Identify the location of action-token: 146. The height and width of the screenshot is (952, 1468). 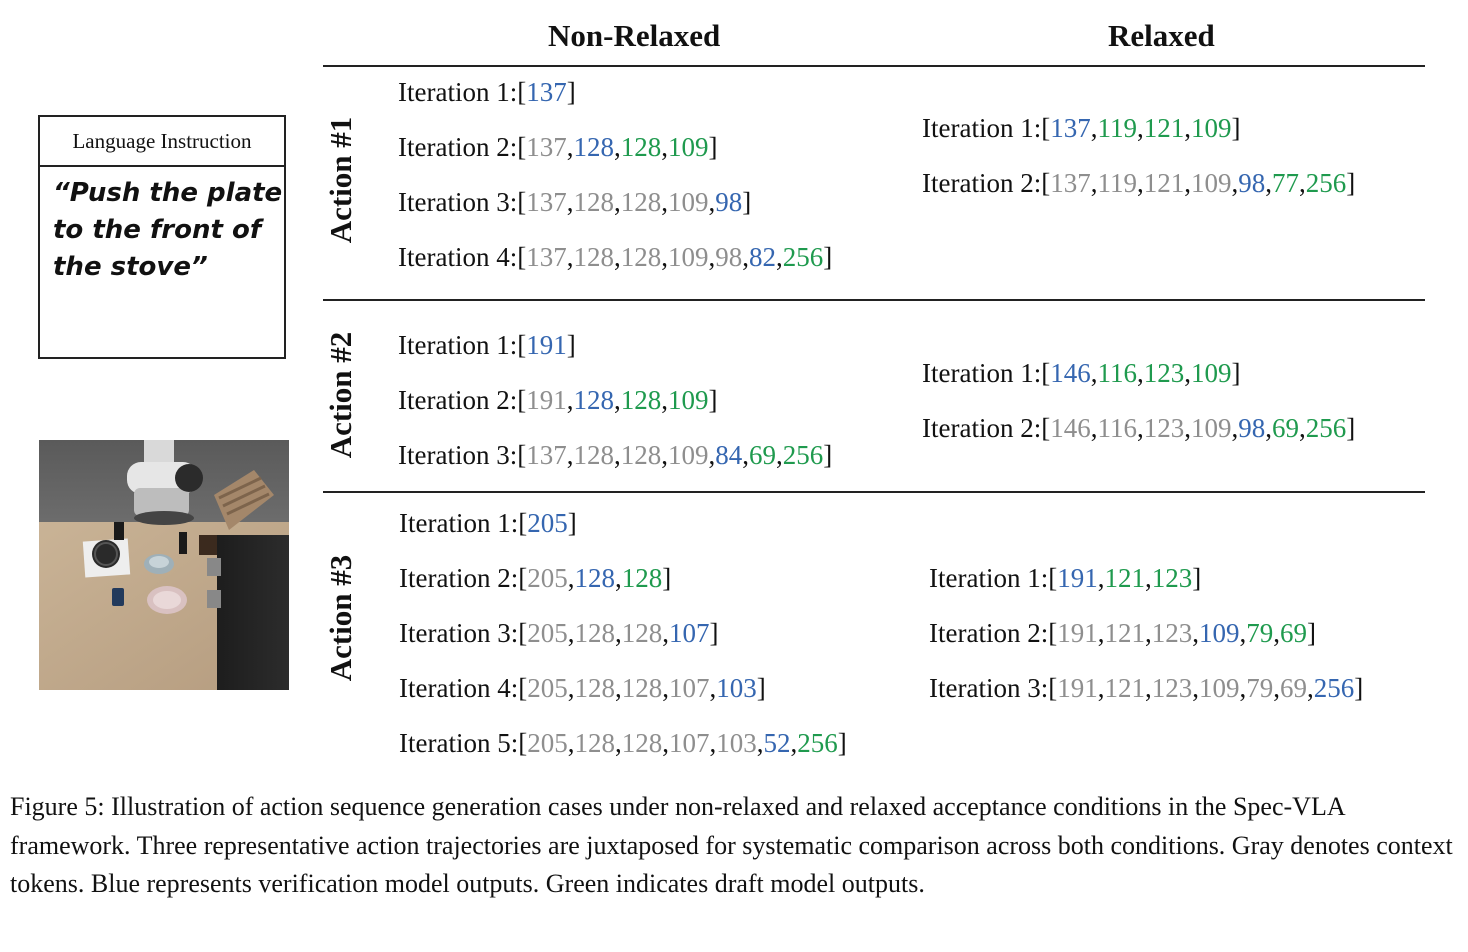
(1070, 428).